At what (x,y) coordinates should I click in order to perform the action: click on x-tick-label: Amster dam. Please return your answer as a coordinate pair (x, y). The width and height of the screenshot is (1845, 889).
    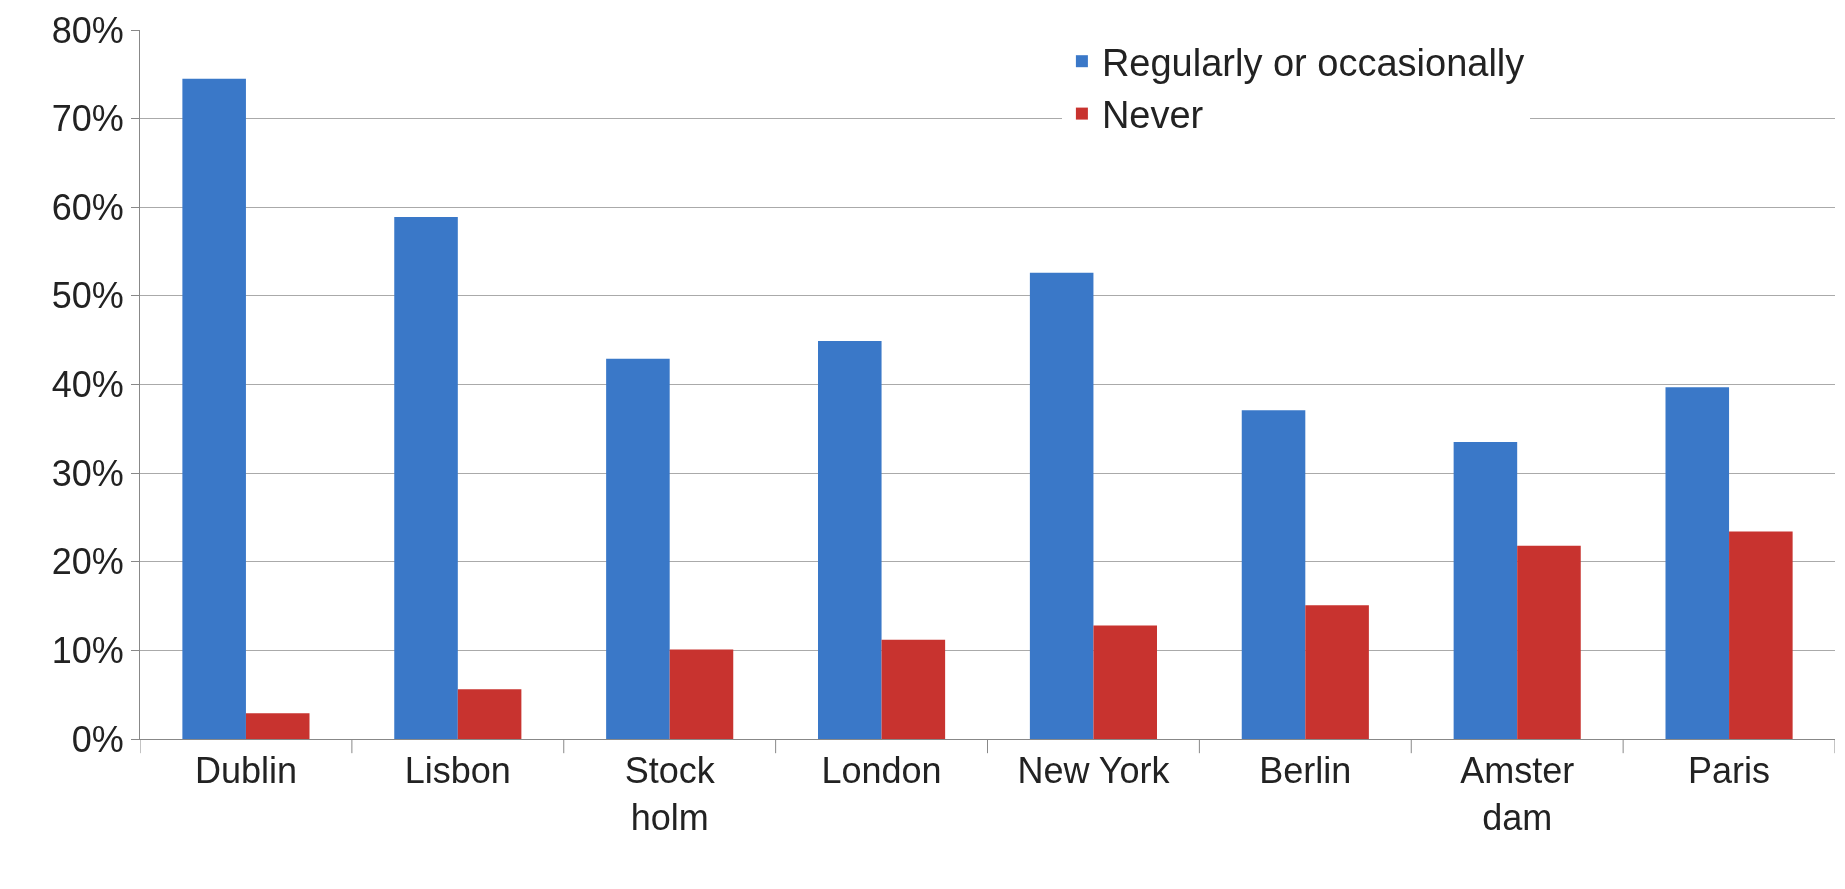
    Looking at the image, I should click on (1517, 794).